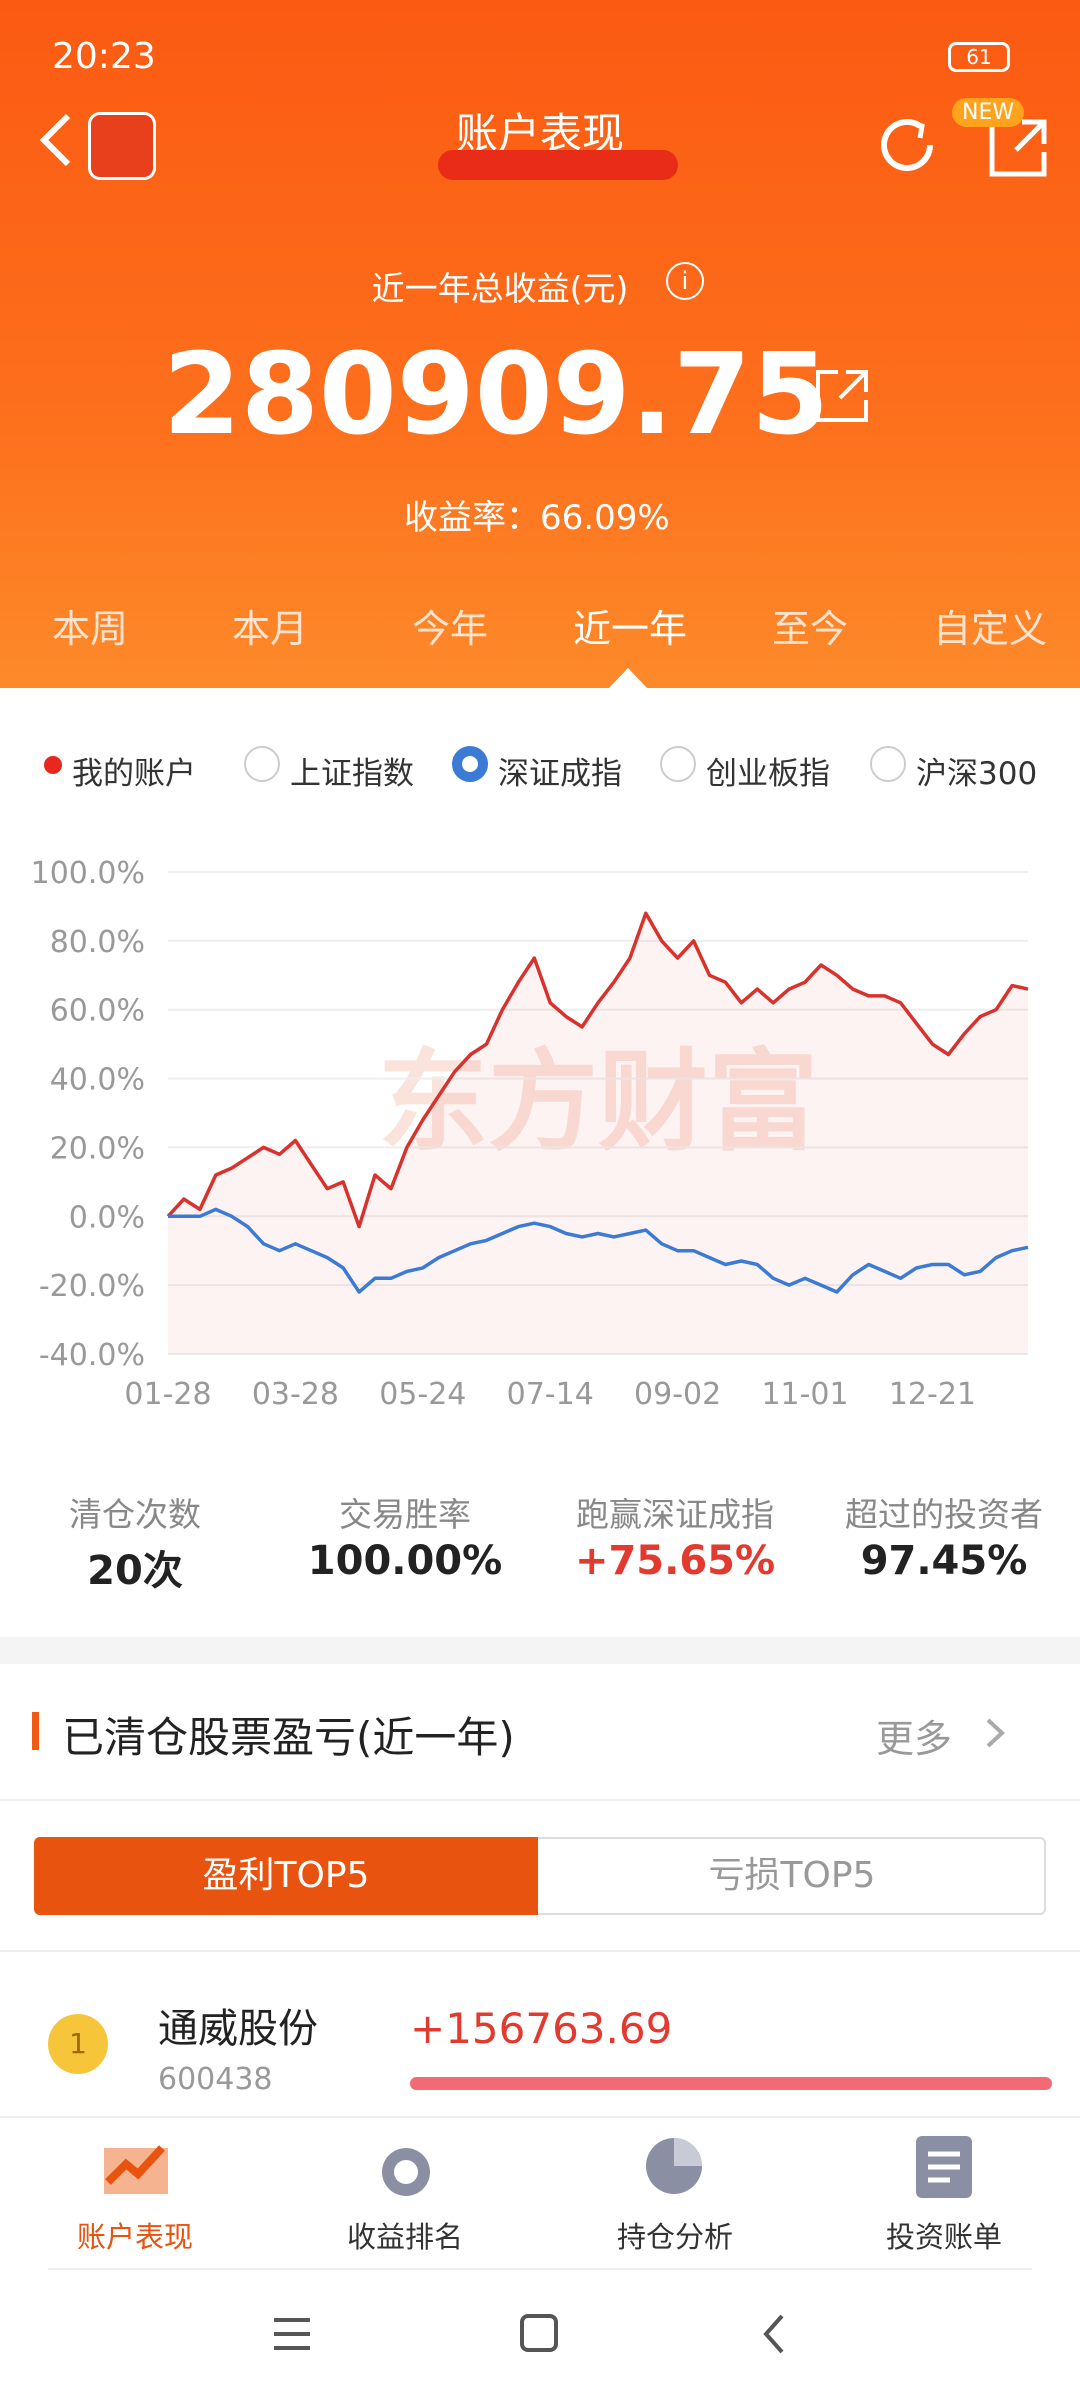  Describe the element at coordinates (104, 56) in the screenshot. I see `status-time: 20:23` at that location.